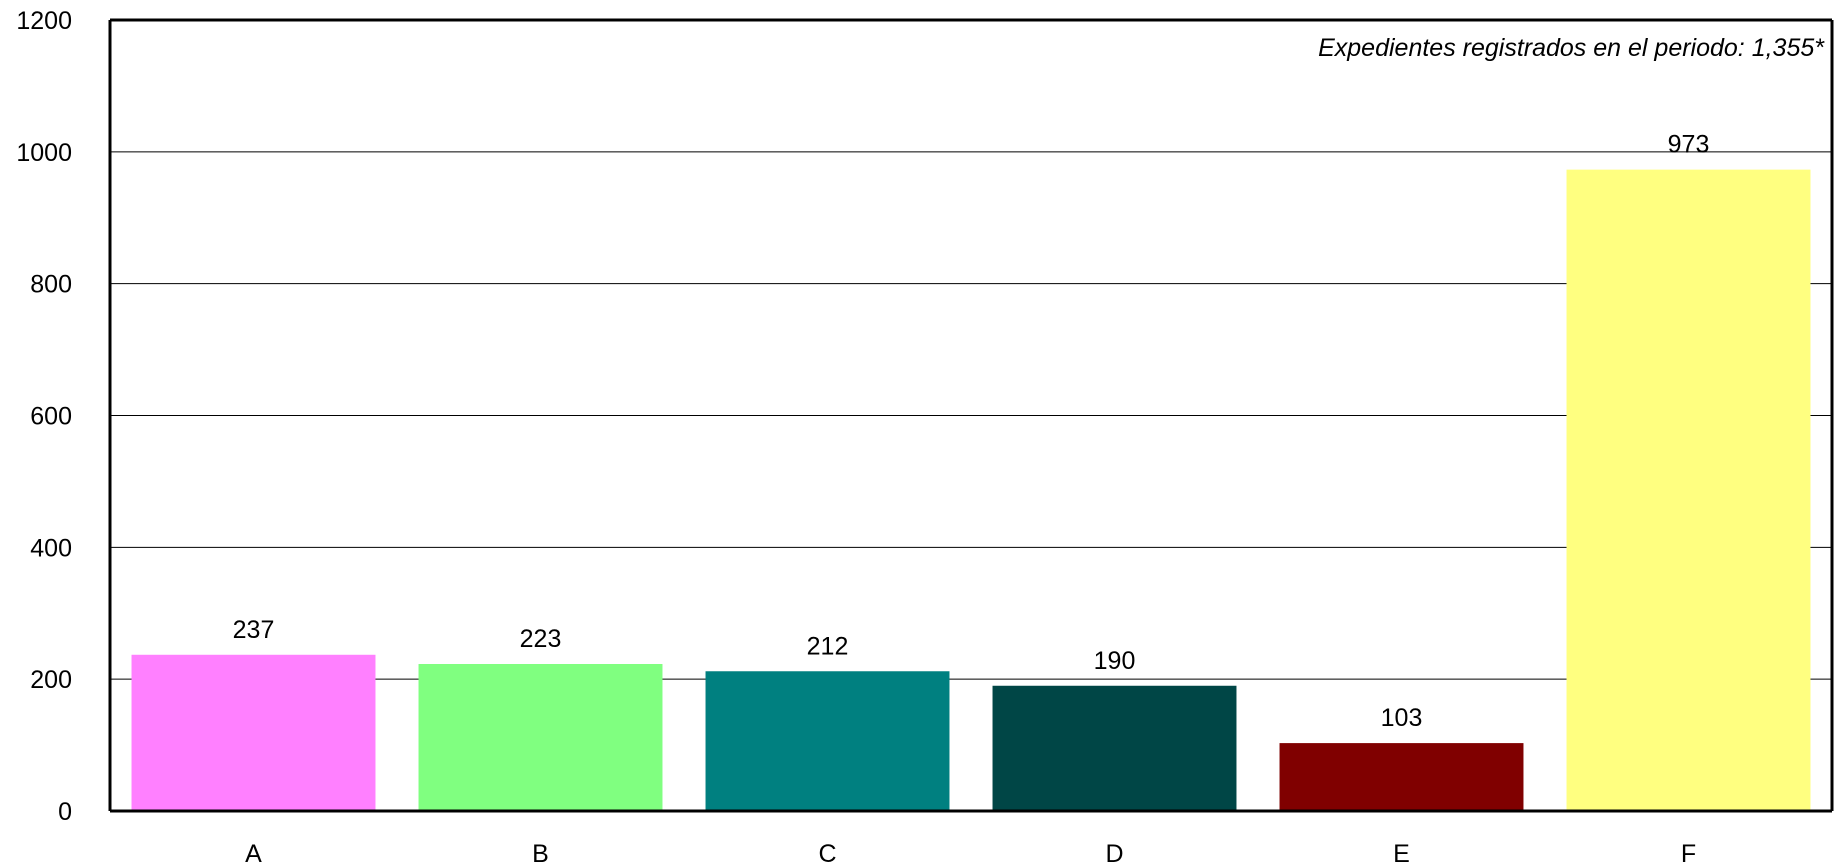 This screenshot has width=1843, height=865. Describe the element at coordinates (827, 852) in the screenshot. I see `x-tick-label: C` at that location.